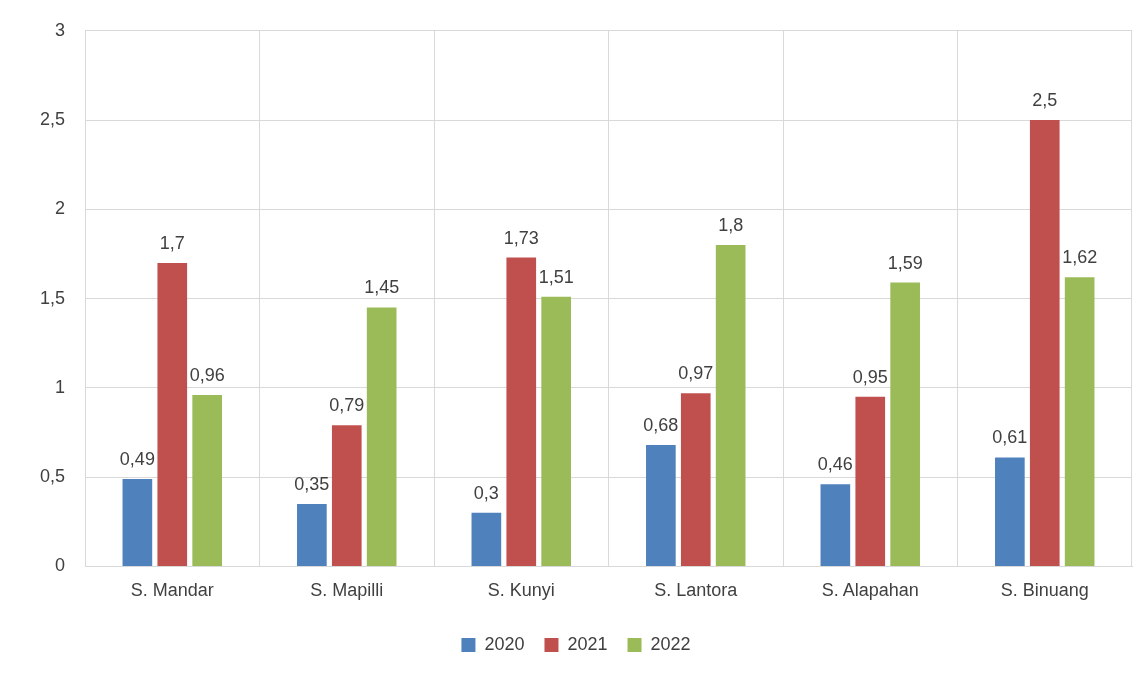 The image size is (1147, 674). Describe the element at coordinates (670, 643) in the screenshot. I see `legend-label: 2022` at that location.